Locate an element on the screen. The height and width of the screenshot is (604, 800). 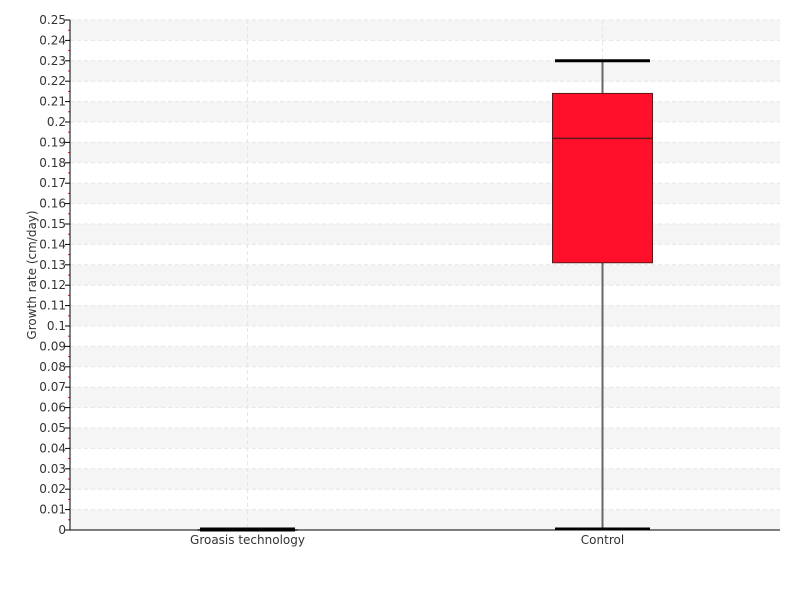
y-tick-label: 0.15 is located at coordinates (52, 224).